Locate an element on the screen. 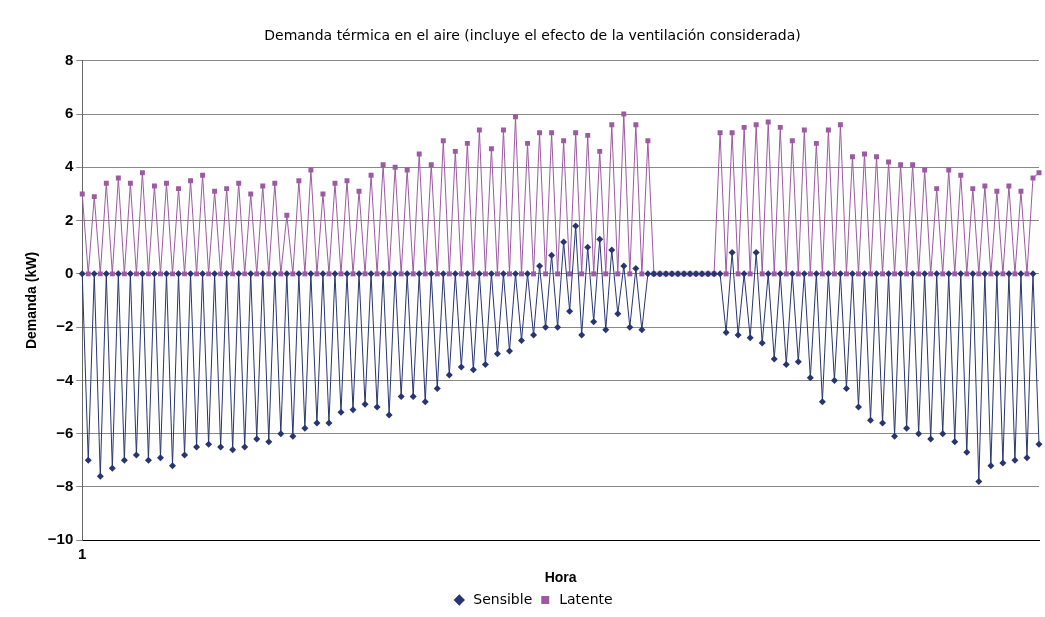 This screenshot has height=617, width=1045. y-tick-label: −2 is located at coordinates (65, 326).